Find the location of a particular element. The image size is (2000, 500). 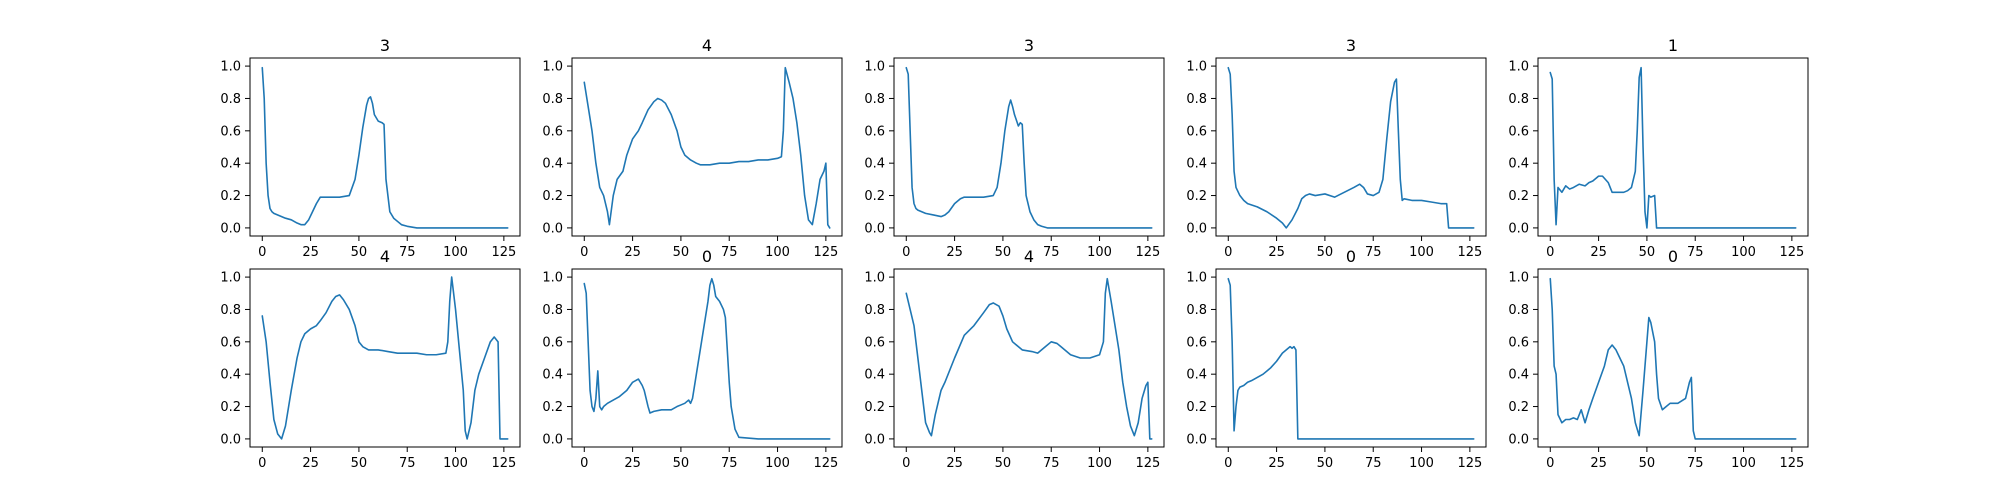

subplot-4: 0 25 50 75 100 125 0.0 0.2 0.4 0.6 0.8 1.0 3 is located at coordinates (1336, 148).